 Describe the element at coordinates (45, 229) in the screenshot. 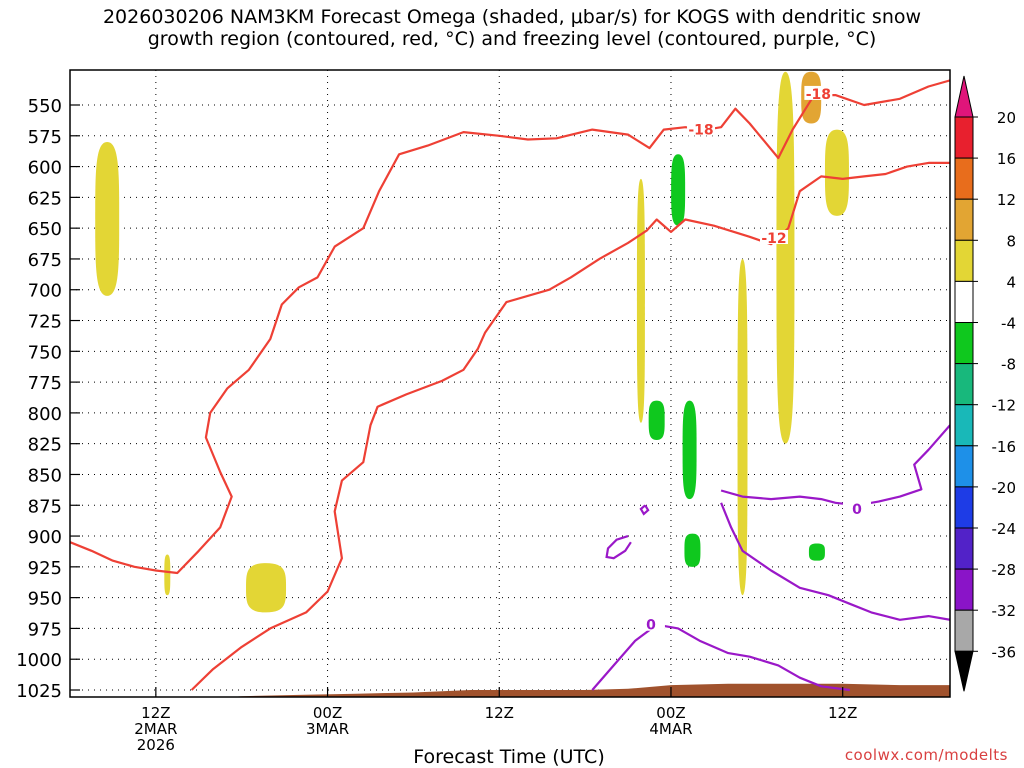

I see `y-tick-label: 650` at that location.